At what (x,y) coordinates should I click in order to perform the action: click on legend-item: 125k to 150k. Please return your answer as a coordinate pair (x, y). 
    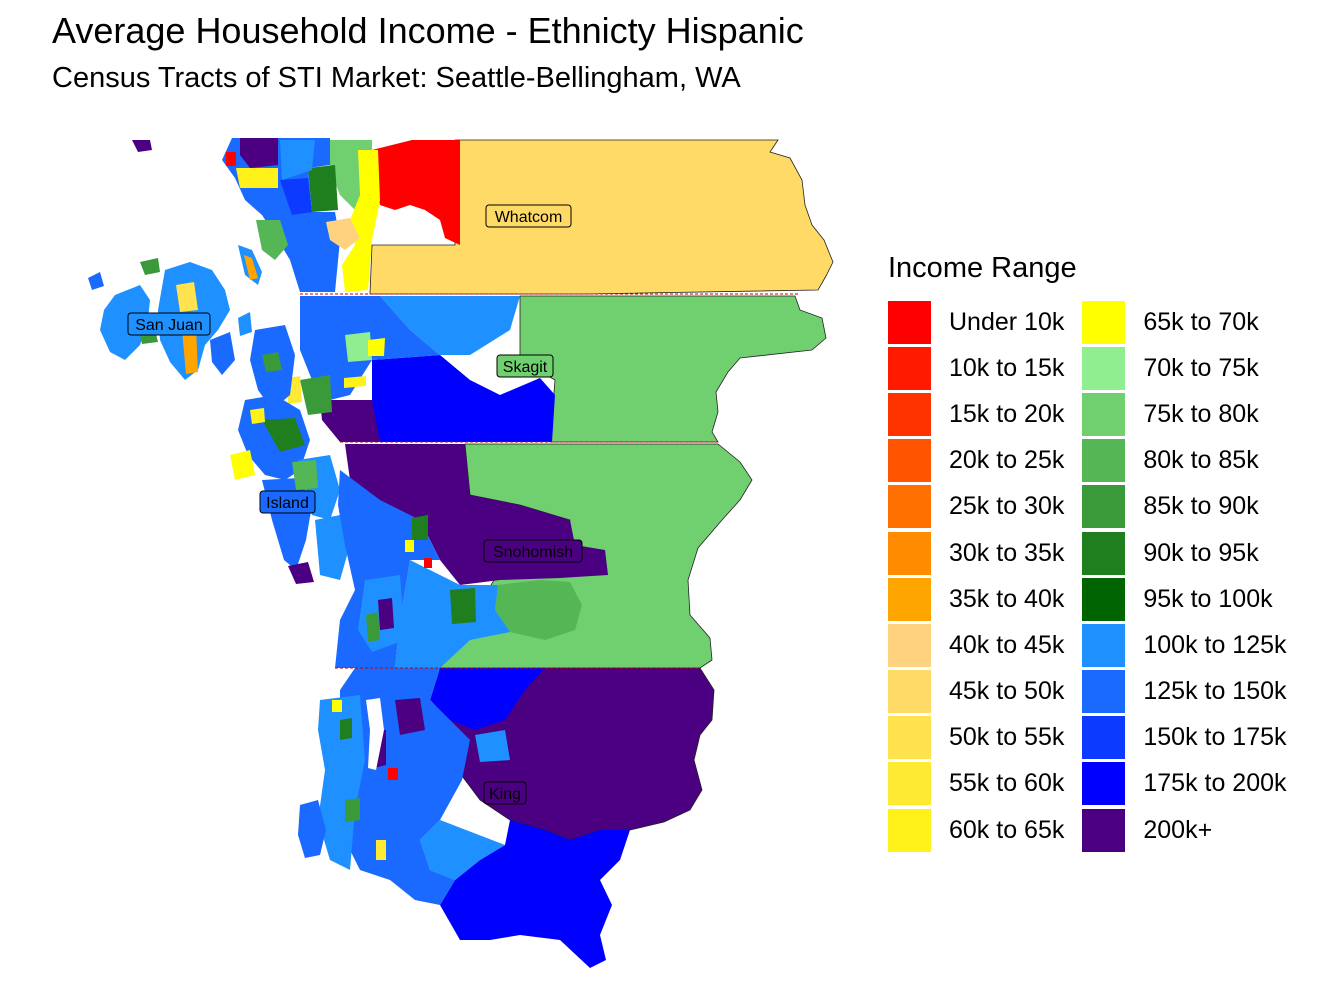
    Looking at the image, I should click on (1184, 692).